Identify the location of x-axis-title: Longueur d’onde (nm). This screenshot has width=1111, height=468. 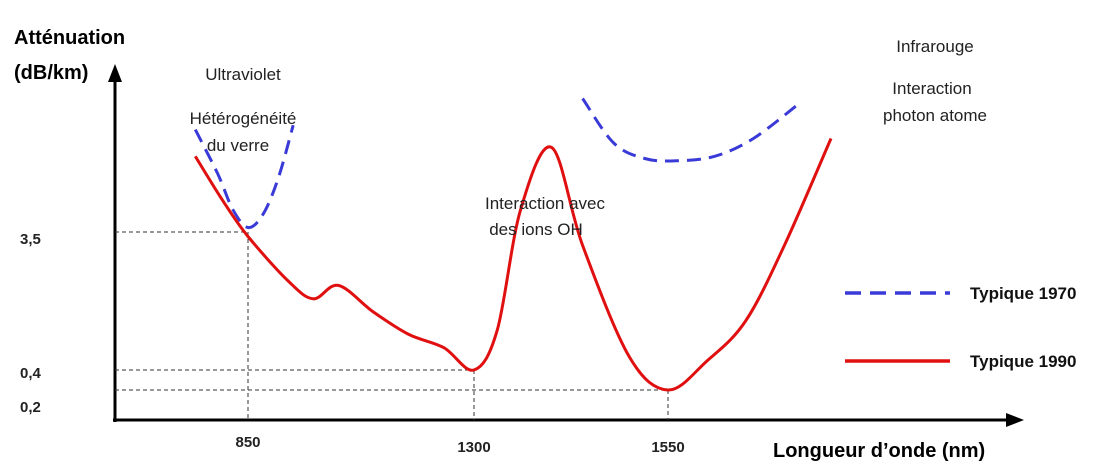
(879, 451).